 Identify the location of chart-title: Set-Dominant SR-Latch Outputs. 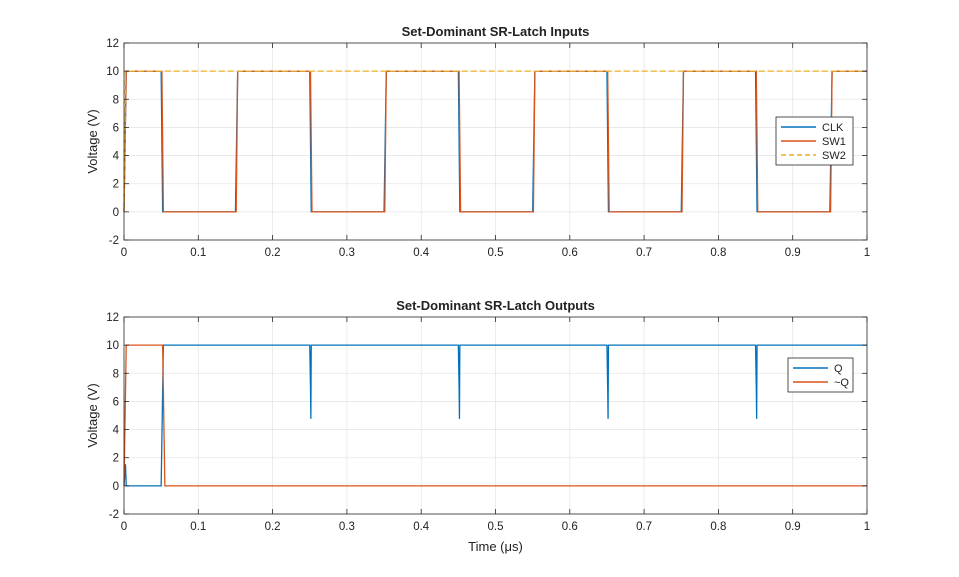
(495, 305).